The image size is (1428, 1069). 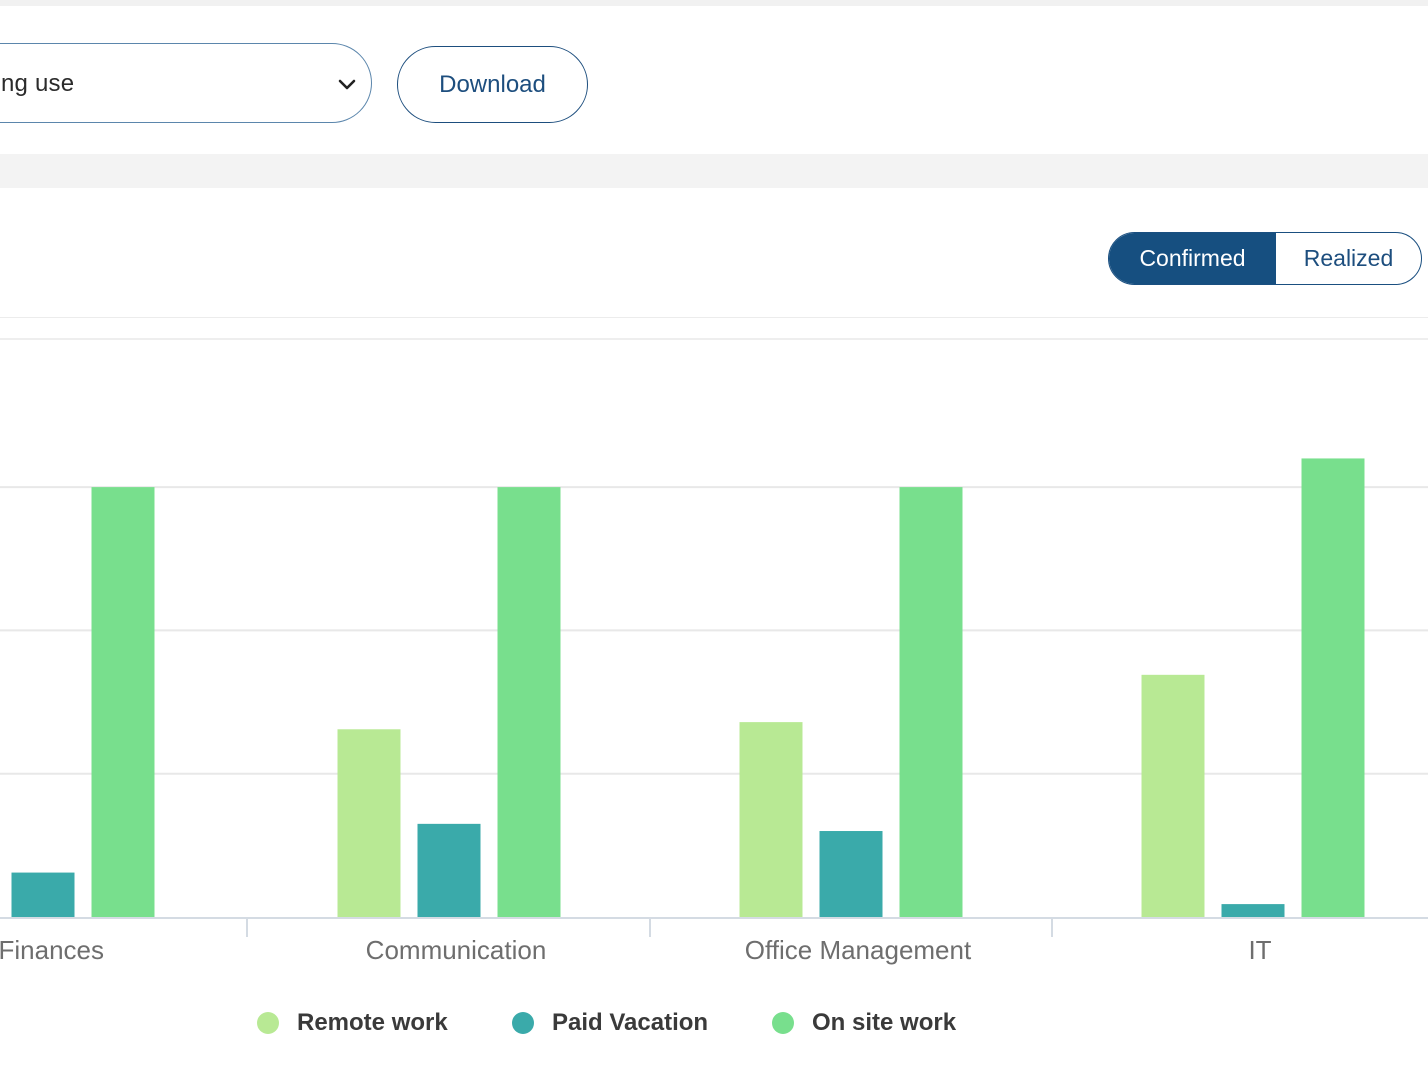 I want to click on toggle-confirmed: Confirmed, so click(x=1192, y=258).